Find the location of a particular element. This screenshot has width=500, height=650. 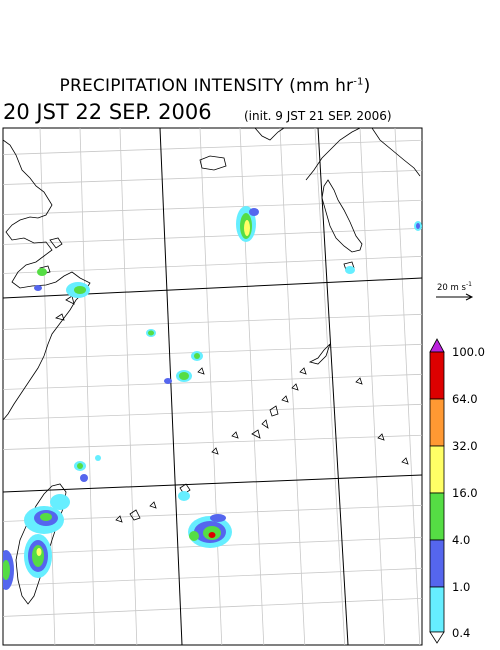

title-text: PRECIPITATION INTENSITY (mm hr is located at coordinates (206, 86).